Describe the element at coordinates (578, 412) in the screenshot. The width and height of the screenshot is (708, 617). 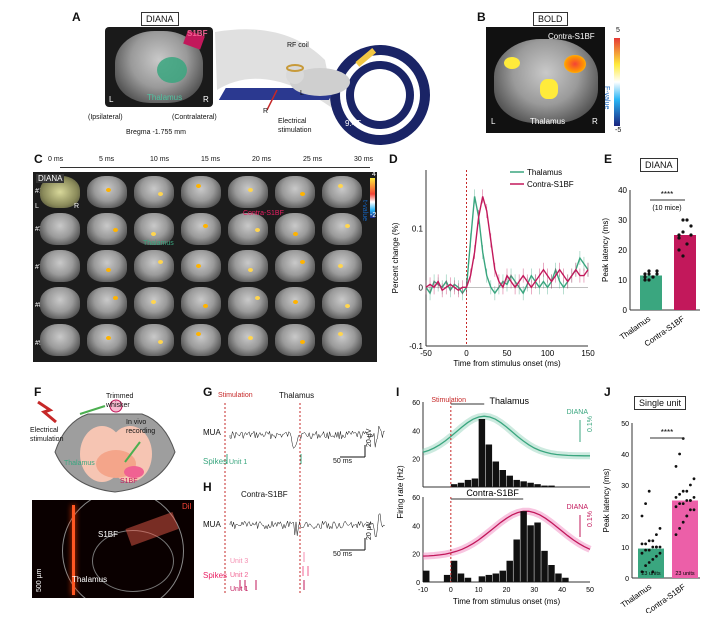
I see `i-diana1: DIANA` at that location.